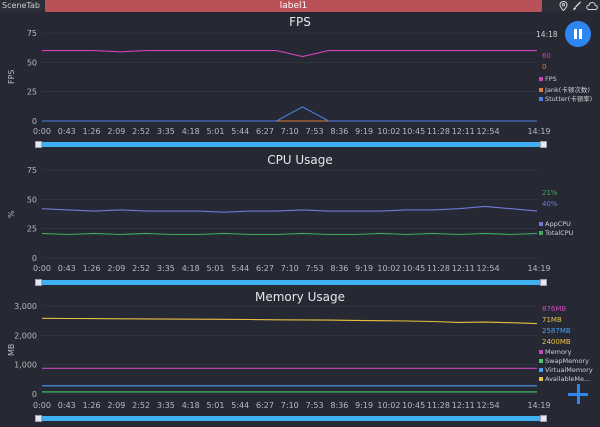  I want to click on series-line-totalcpu, so click(289, 234).